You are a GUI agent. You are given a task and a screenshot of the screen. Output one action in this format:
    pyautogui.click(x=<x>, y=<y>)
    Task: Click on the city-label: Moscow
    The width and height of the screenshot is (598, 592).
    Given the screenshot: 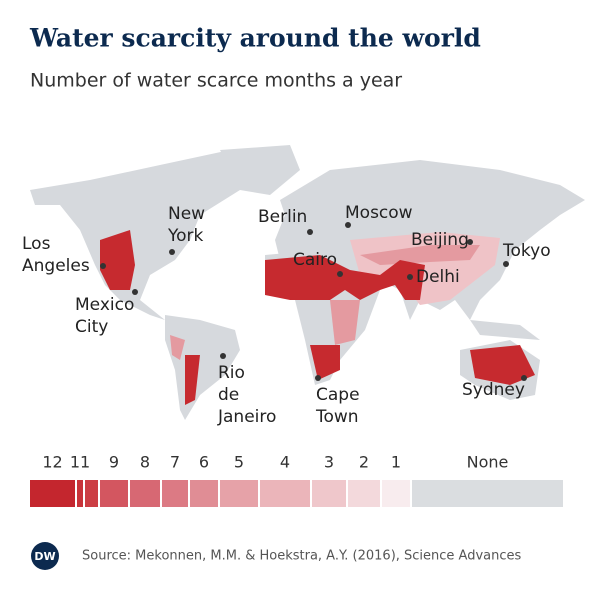 What is the action you would take?
    pyautogui.click(x=379, y=213)
    